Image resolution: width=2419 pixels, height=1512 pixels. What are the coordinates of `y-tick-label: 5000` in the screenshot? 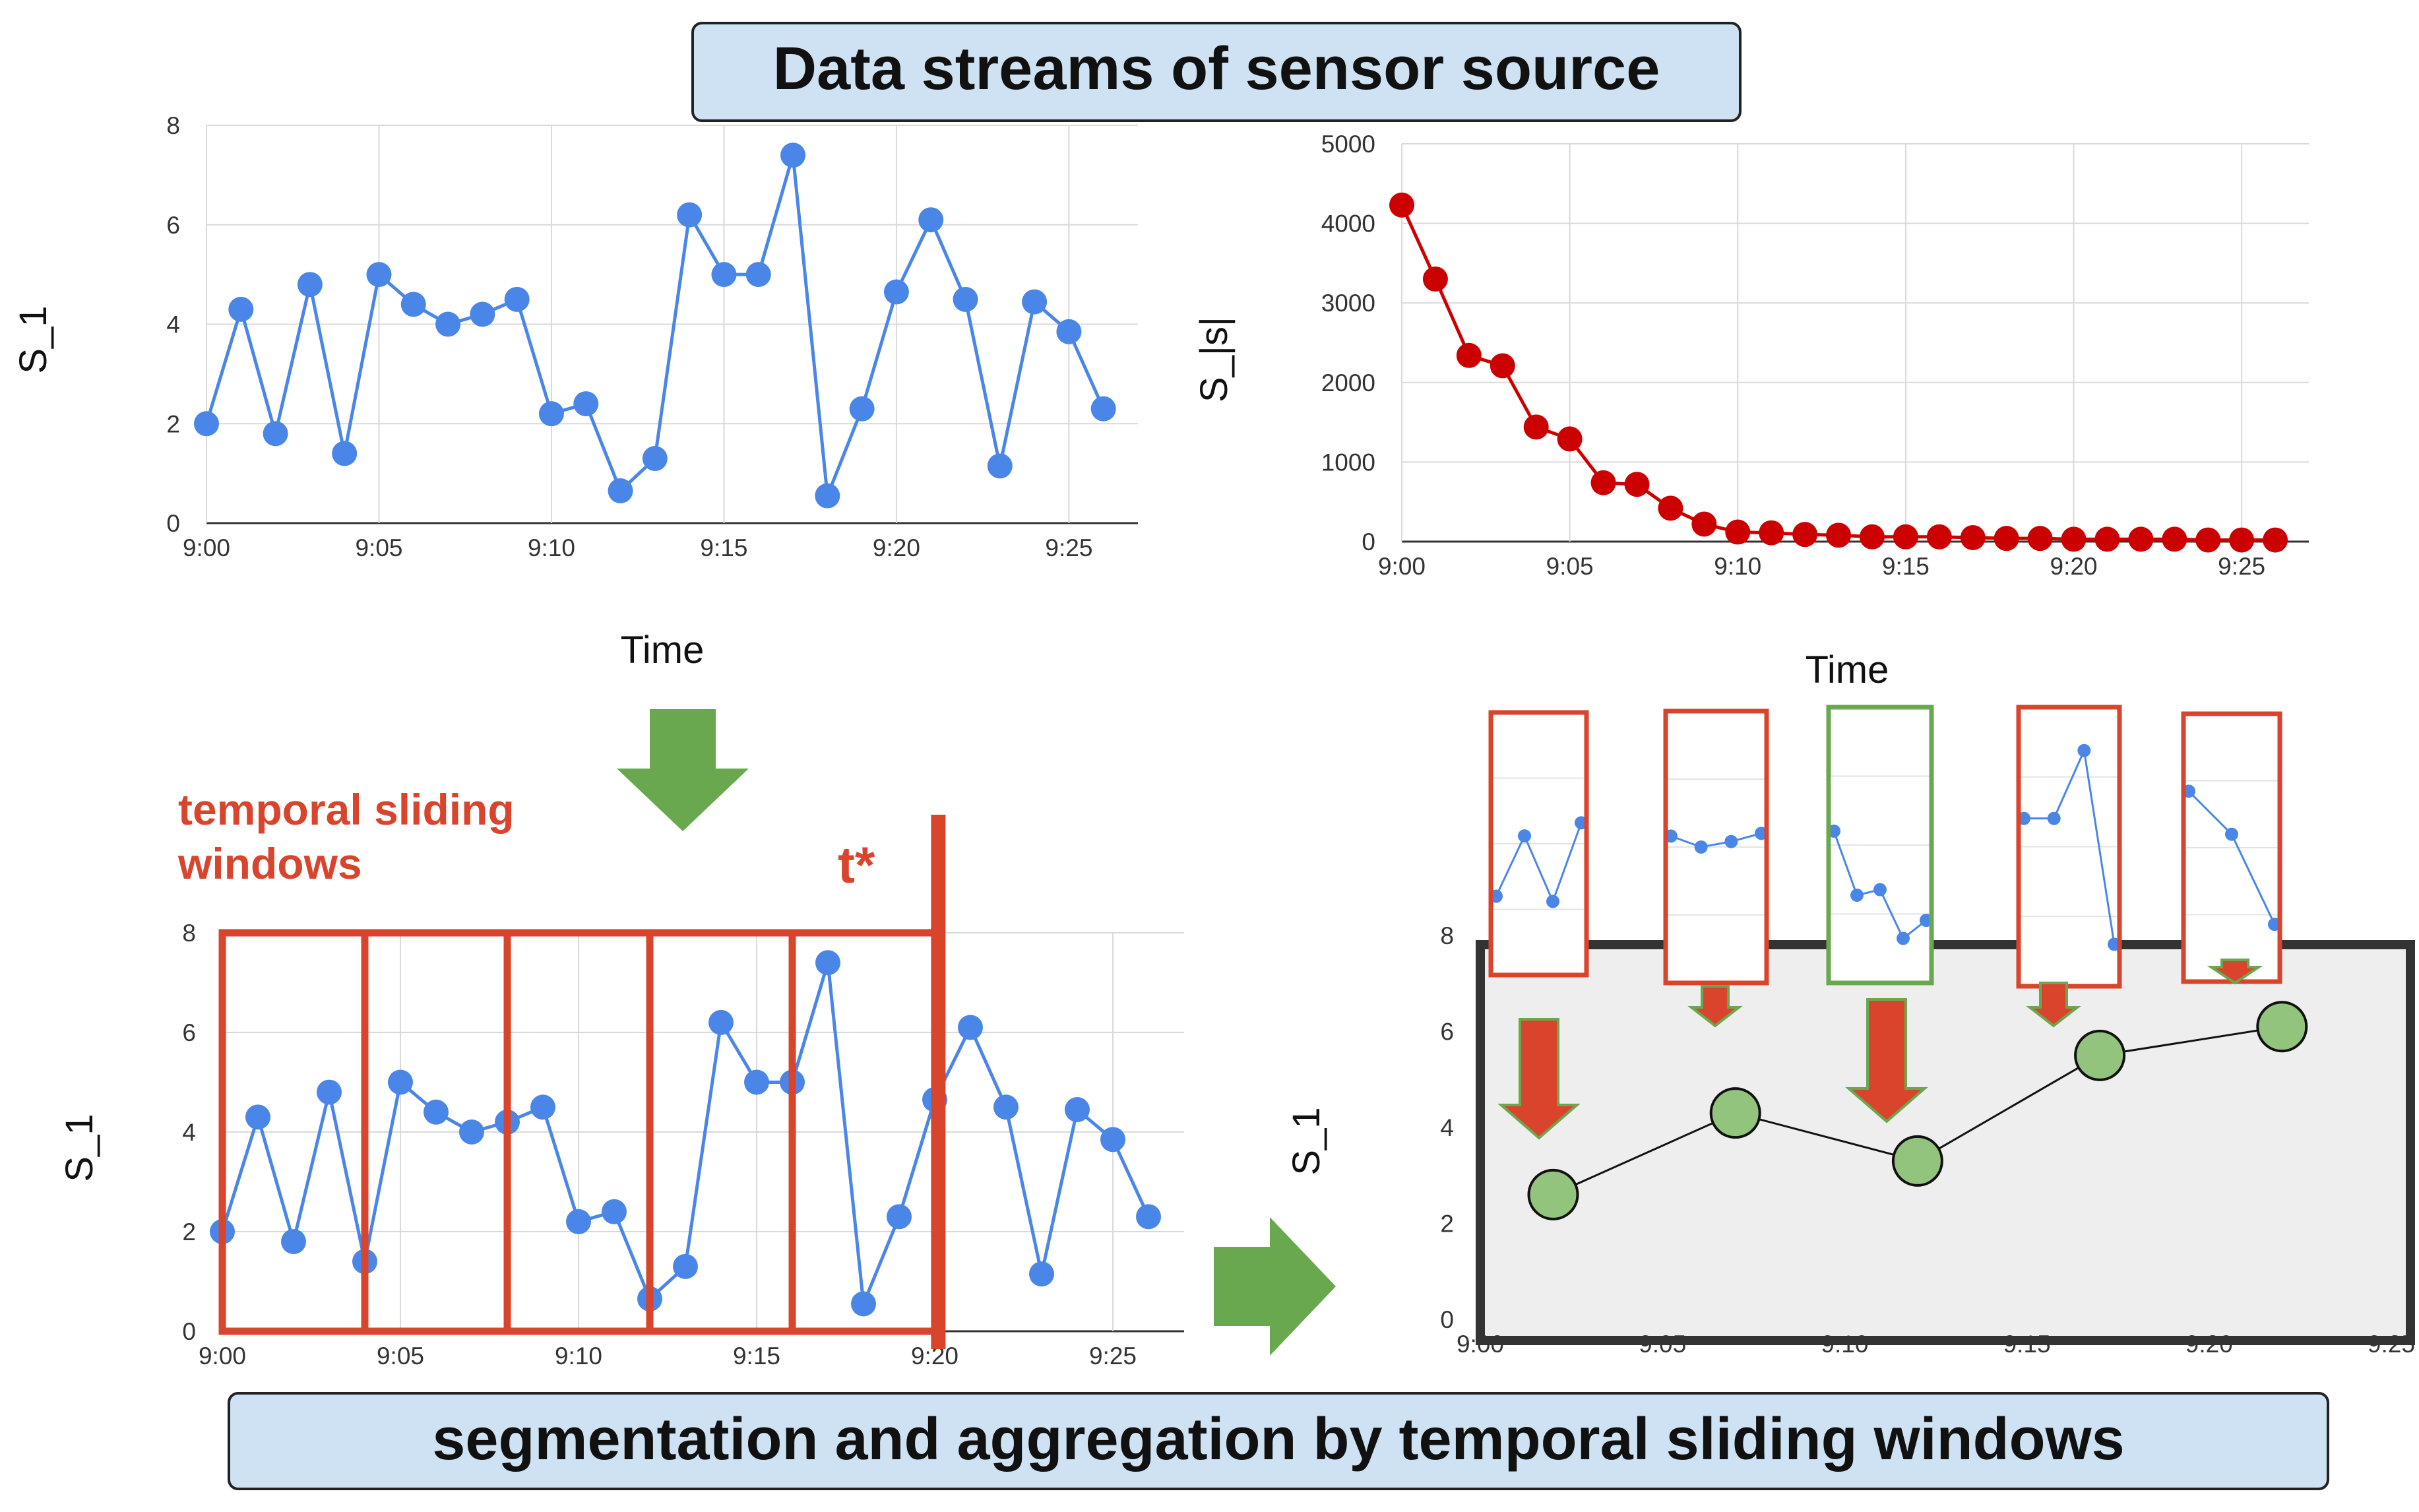 It's located at (1348, 144).